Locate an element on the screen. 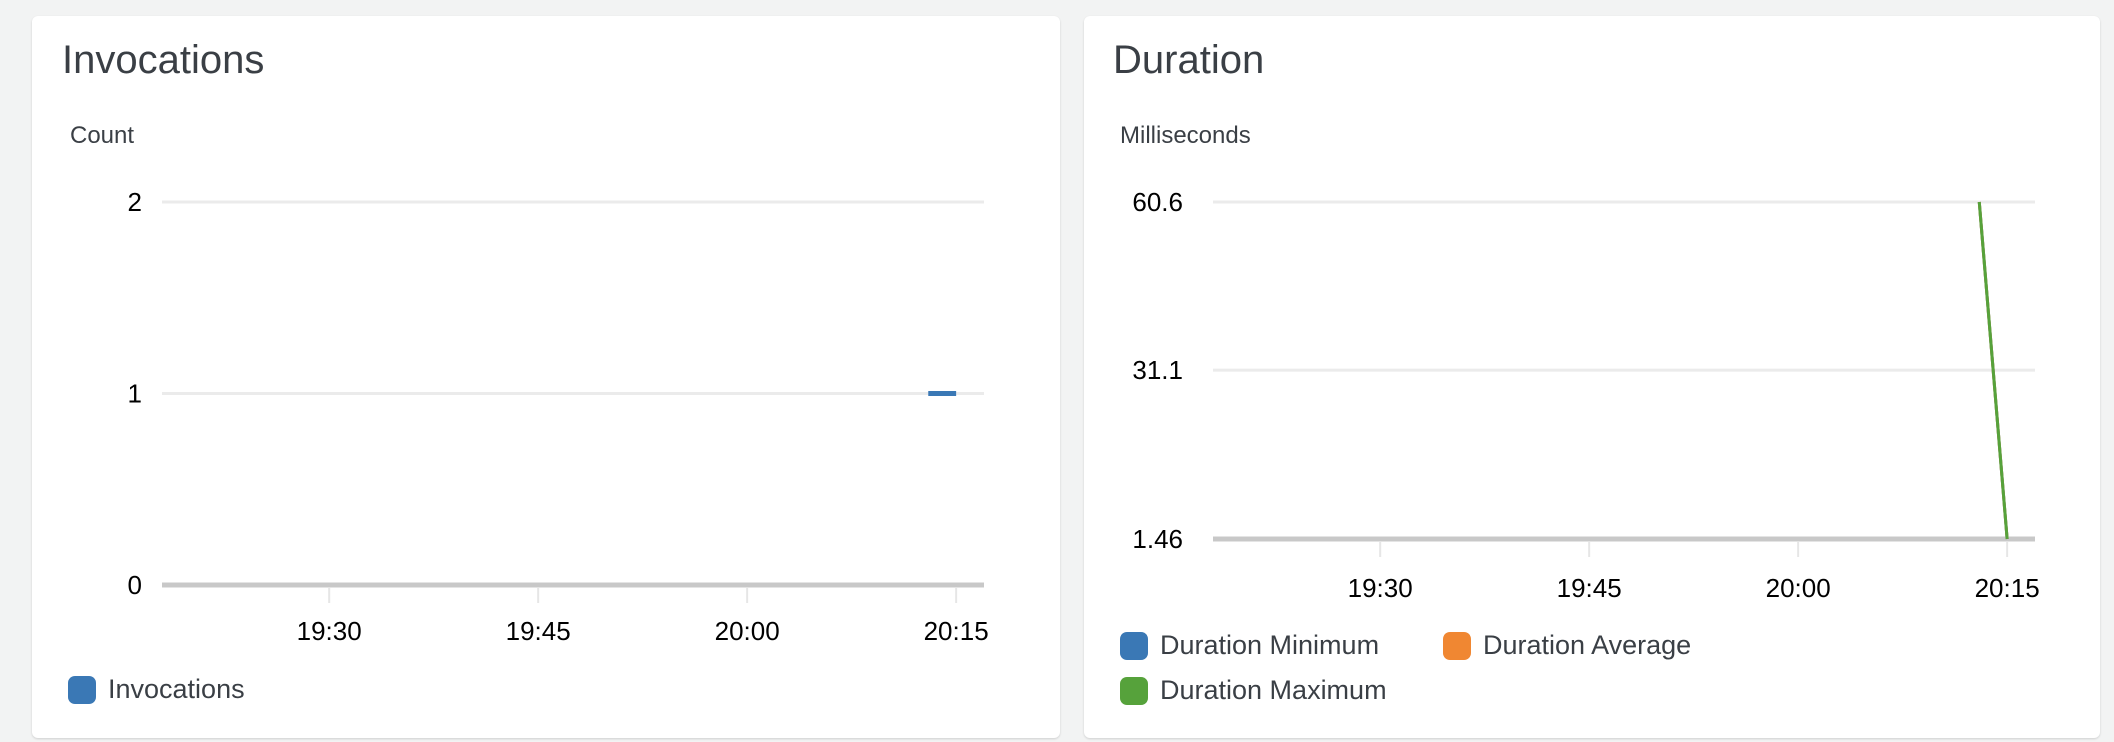 This screenshot has width=2114, height=742. y-tick-label: 1.46 is located at coordinates (1157, 539).